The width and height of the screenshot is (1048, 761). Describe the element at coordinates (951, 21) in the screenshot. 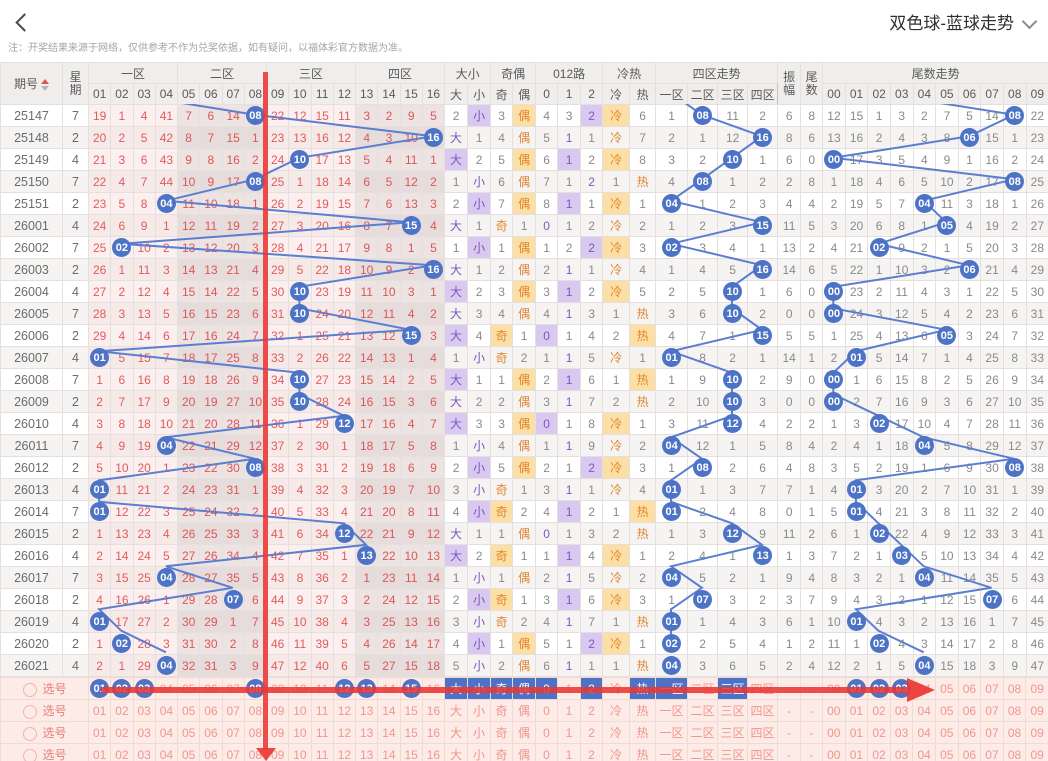

I see `page-title-dropdown: 双色球-蓝球走势` at that location.